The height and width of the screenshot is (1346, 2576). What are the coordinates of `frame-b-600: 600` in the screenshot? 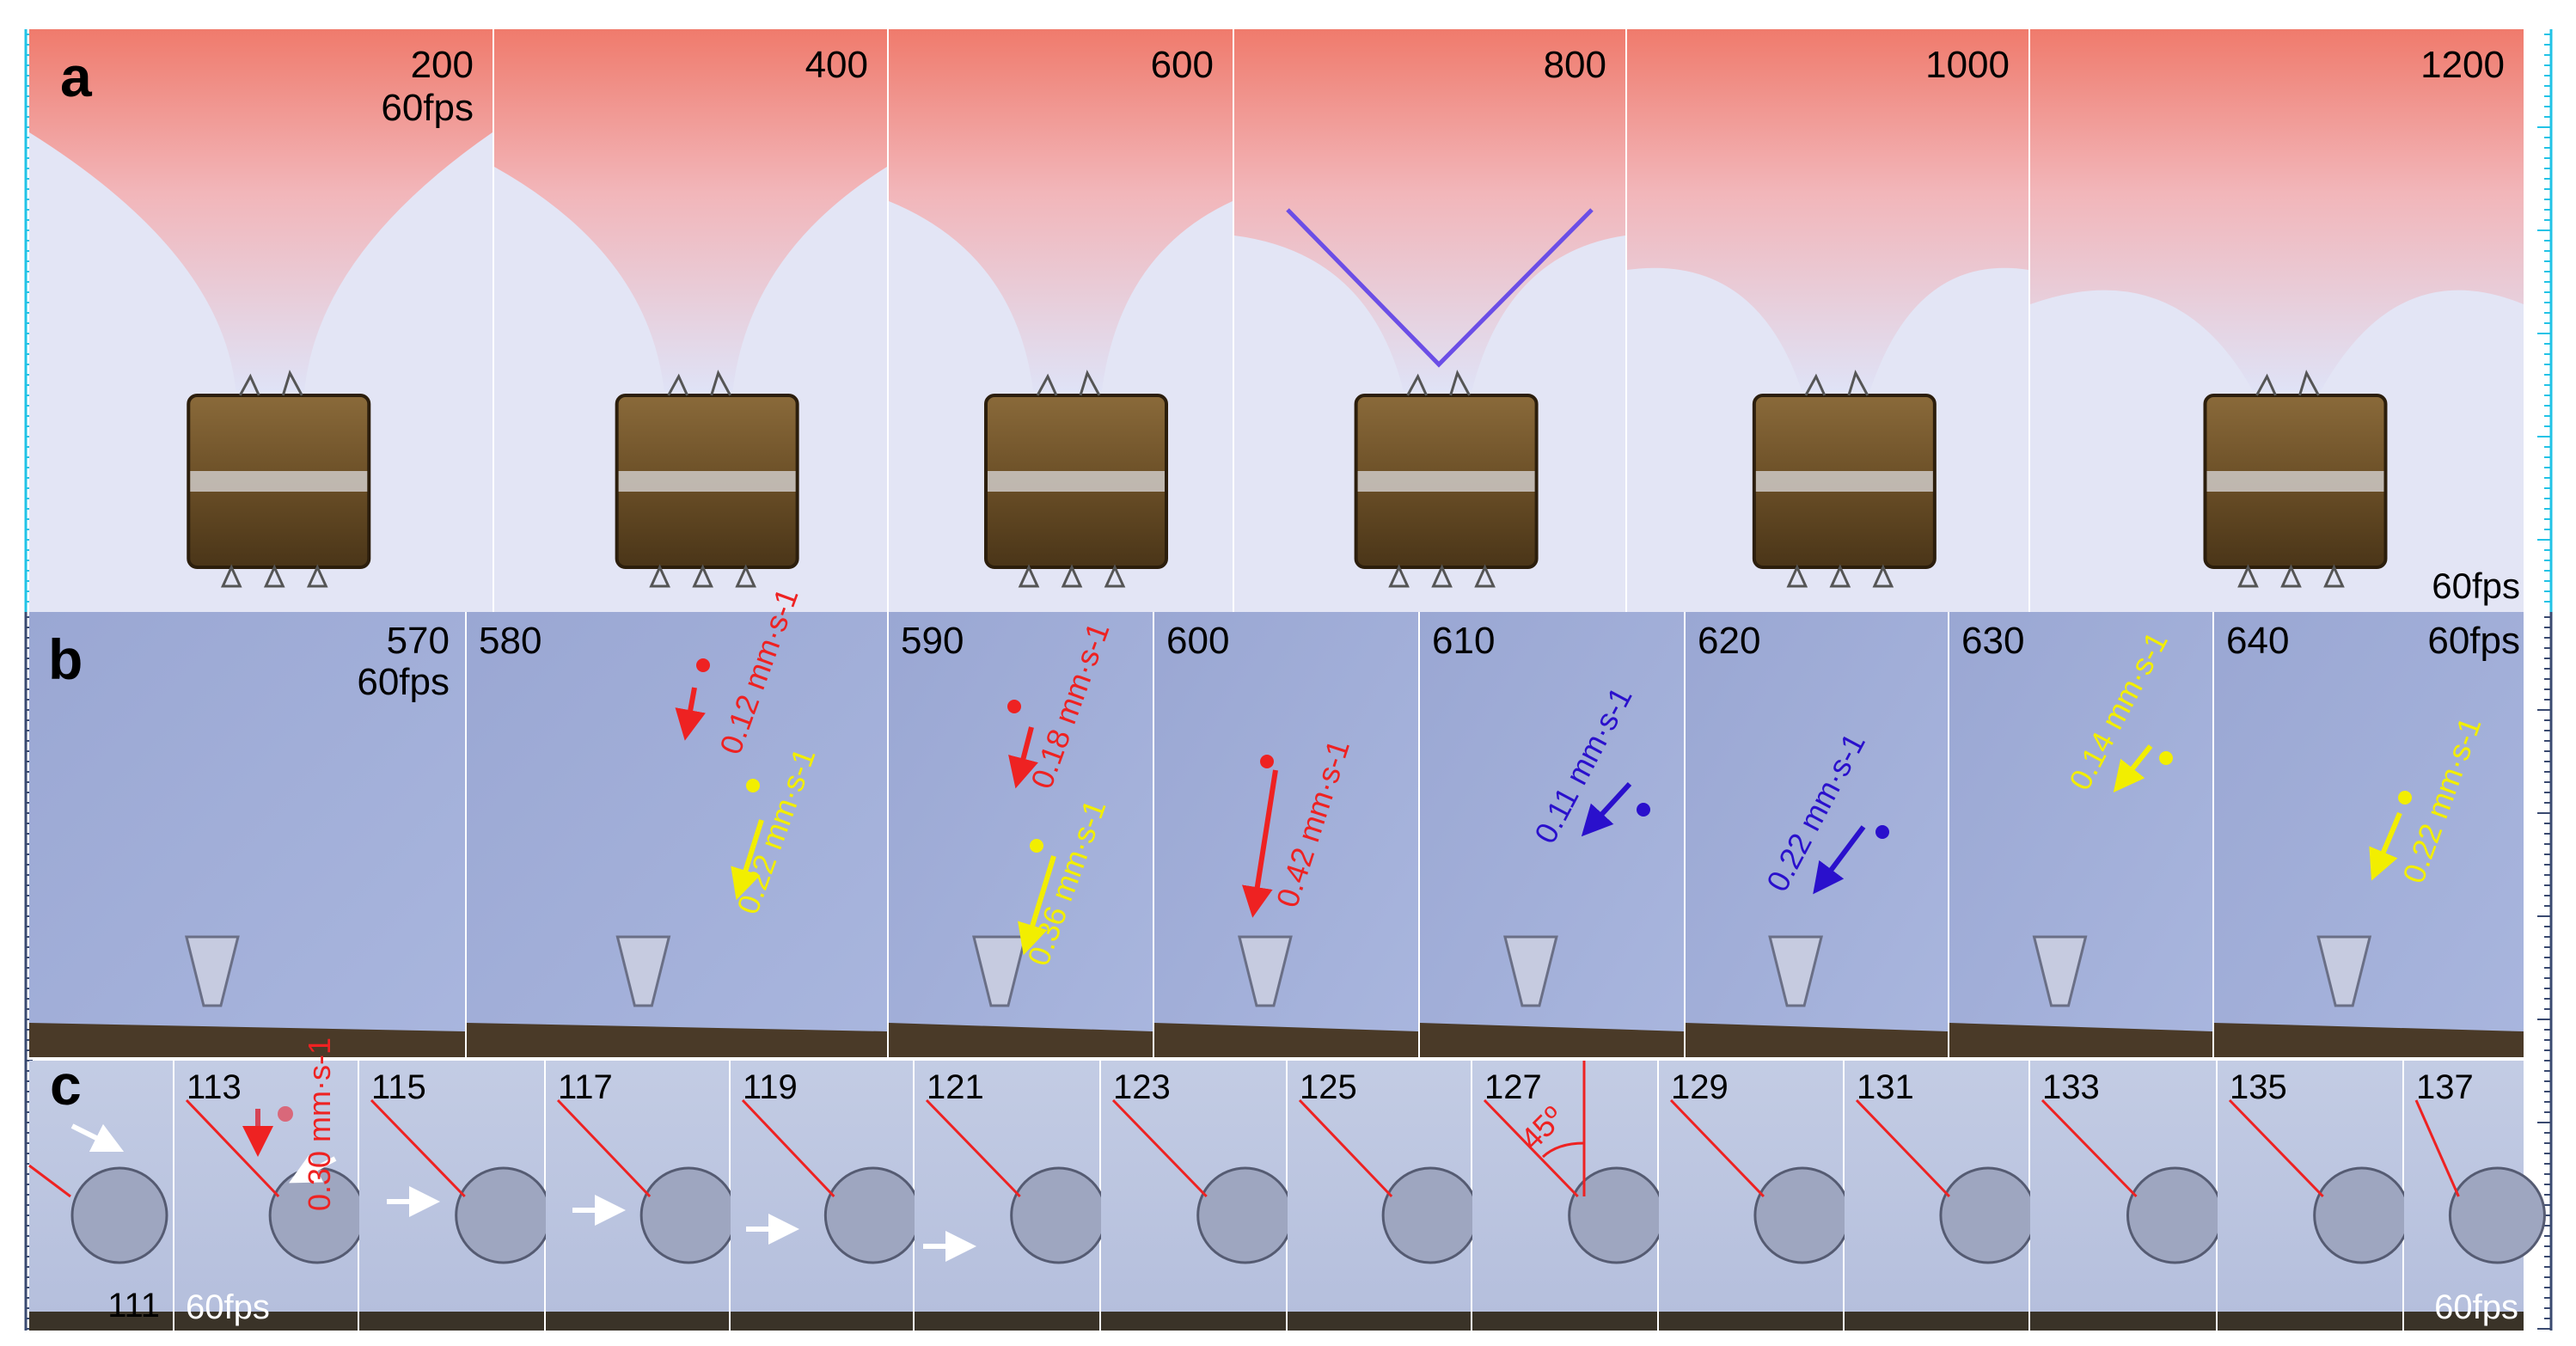 It's located at (1286, 834).